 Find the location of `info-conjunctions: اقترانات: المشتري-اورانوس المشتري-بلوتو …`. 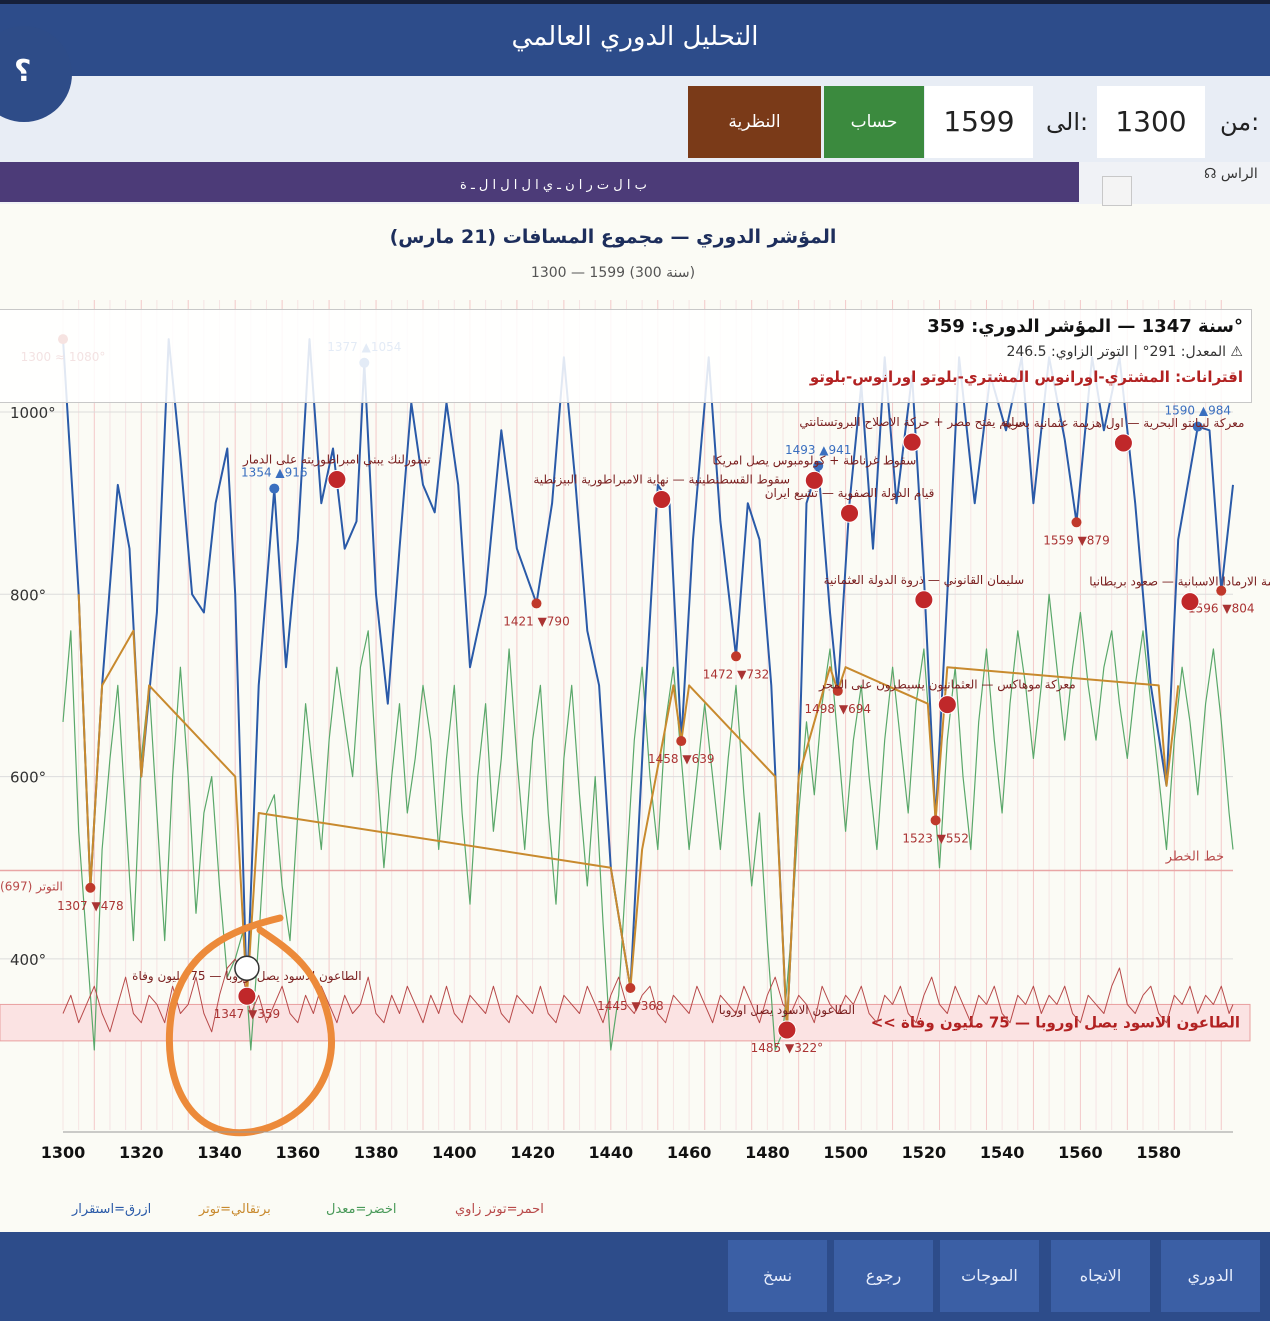

info-conjunctions: اقترانات: المشتري-اورانوس المشتري-بلوتو … is located at coordinates (1026, 377).